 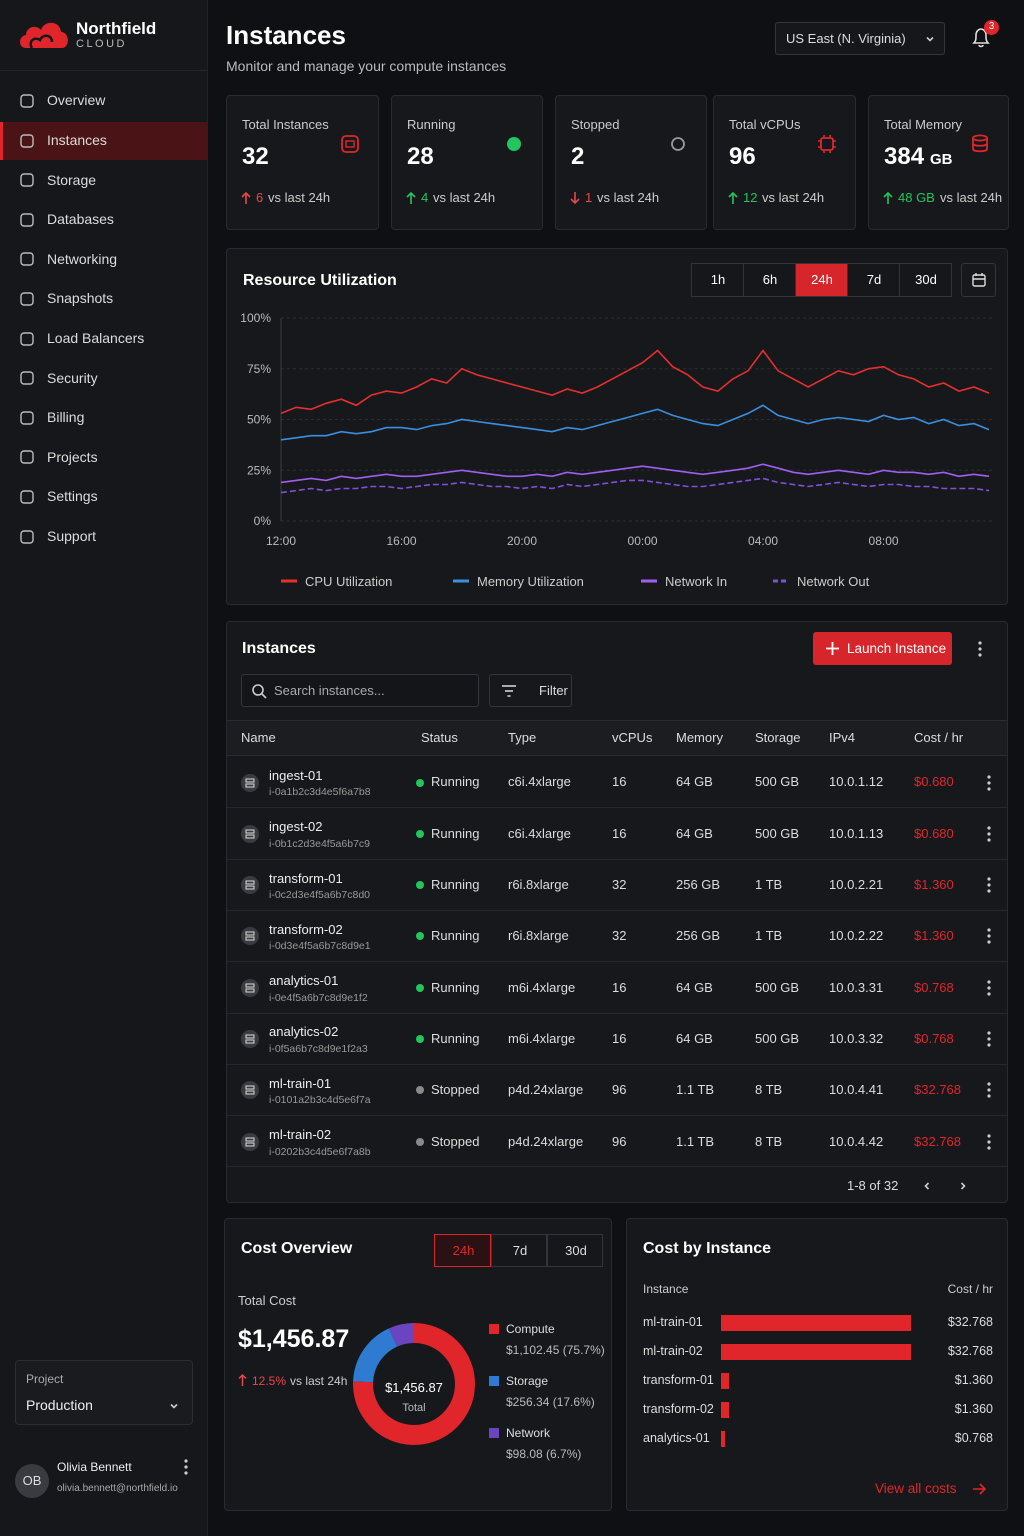 I want to click on nav-item: Security, so click(x=104, y=378).